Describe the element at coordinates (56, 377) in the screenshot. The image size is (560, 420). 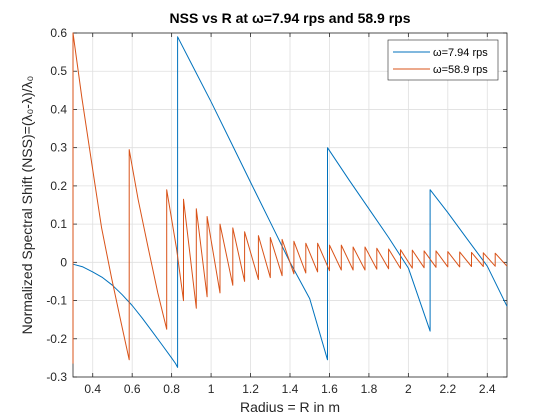
I see `y-tick-label: -0.3` at that location.